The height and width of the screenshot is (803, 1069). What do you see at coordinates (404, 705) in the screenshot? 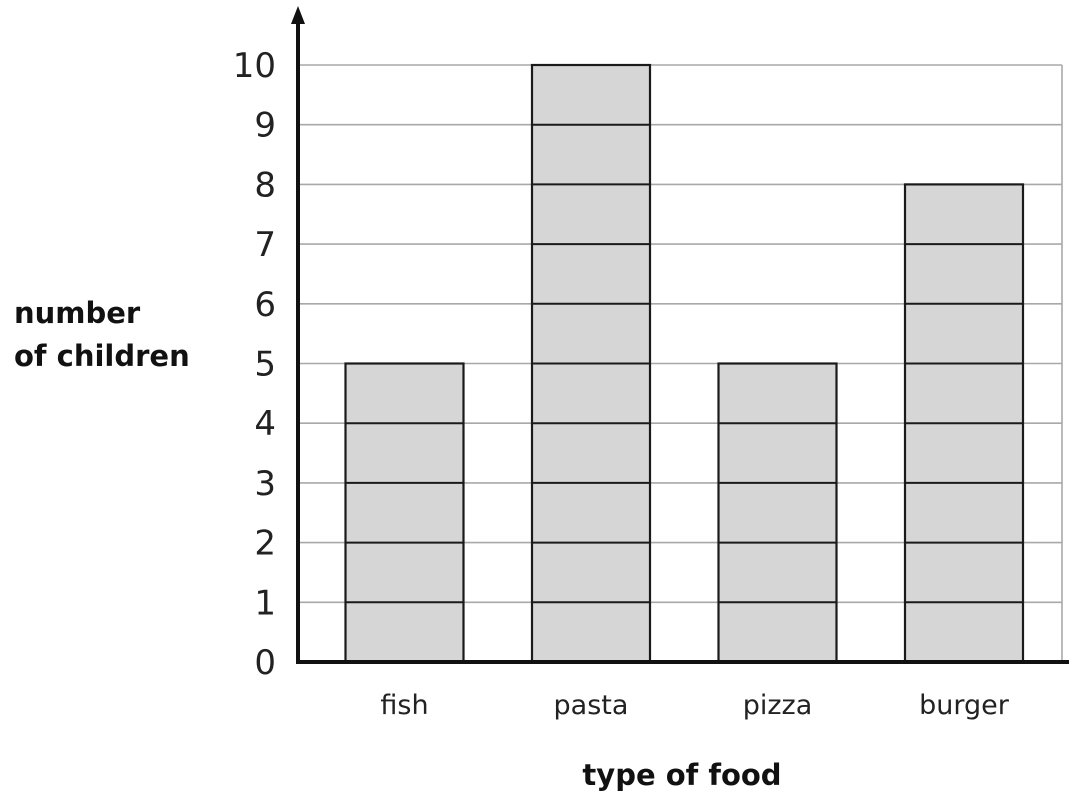
I see `x-tick-label-fish: fish` at bounding box center [404, 705].